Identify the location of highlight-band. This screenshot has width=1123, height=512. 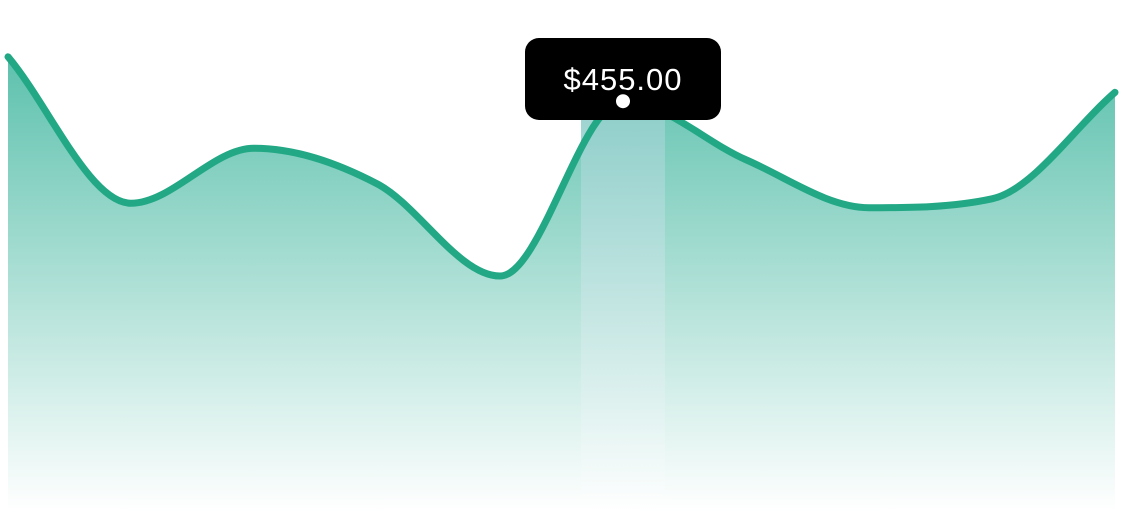
(623, 291).